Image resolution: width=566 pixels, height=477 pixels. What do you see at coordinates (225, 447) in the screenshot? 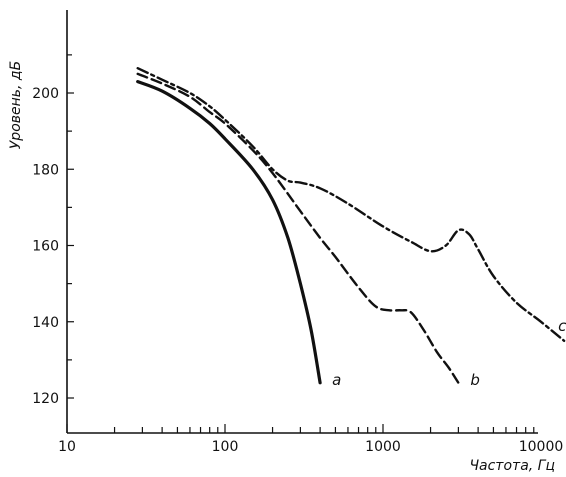
I see `x-tick-label: 100` at bounding box center [225, 447].